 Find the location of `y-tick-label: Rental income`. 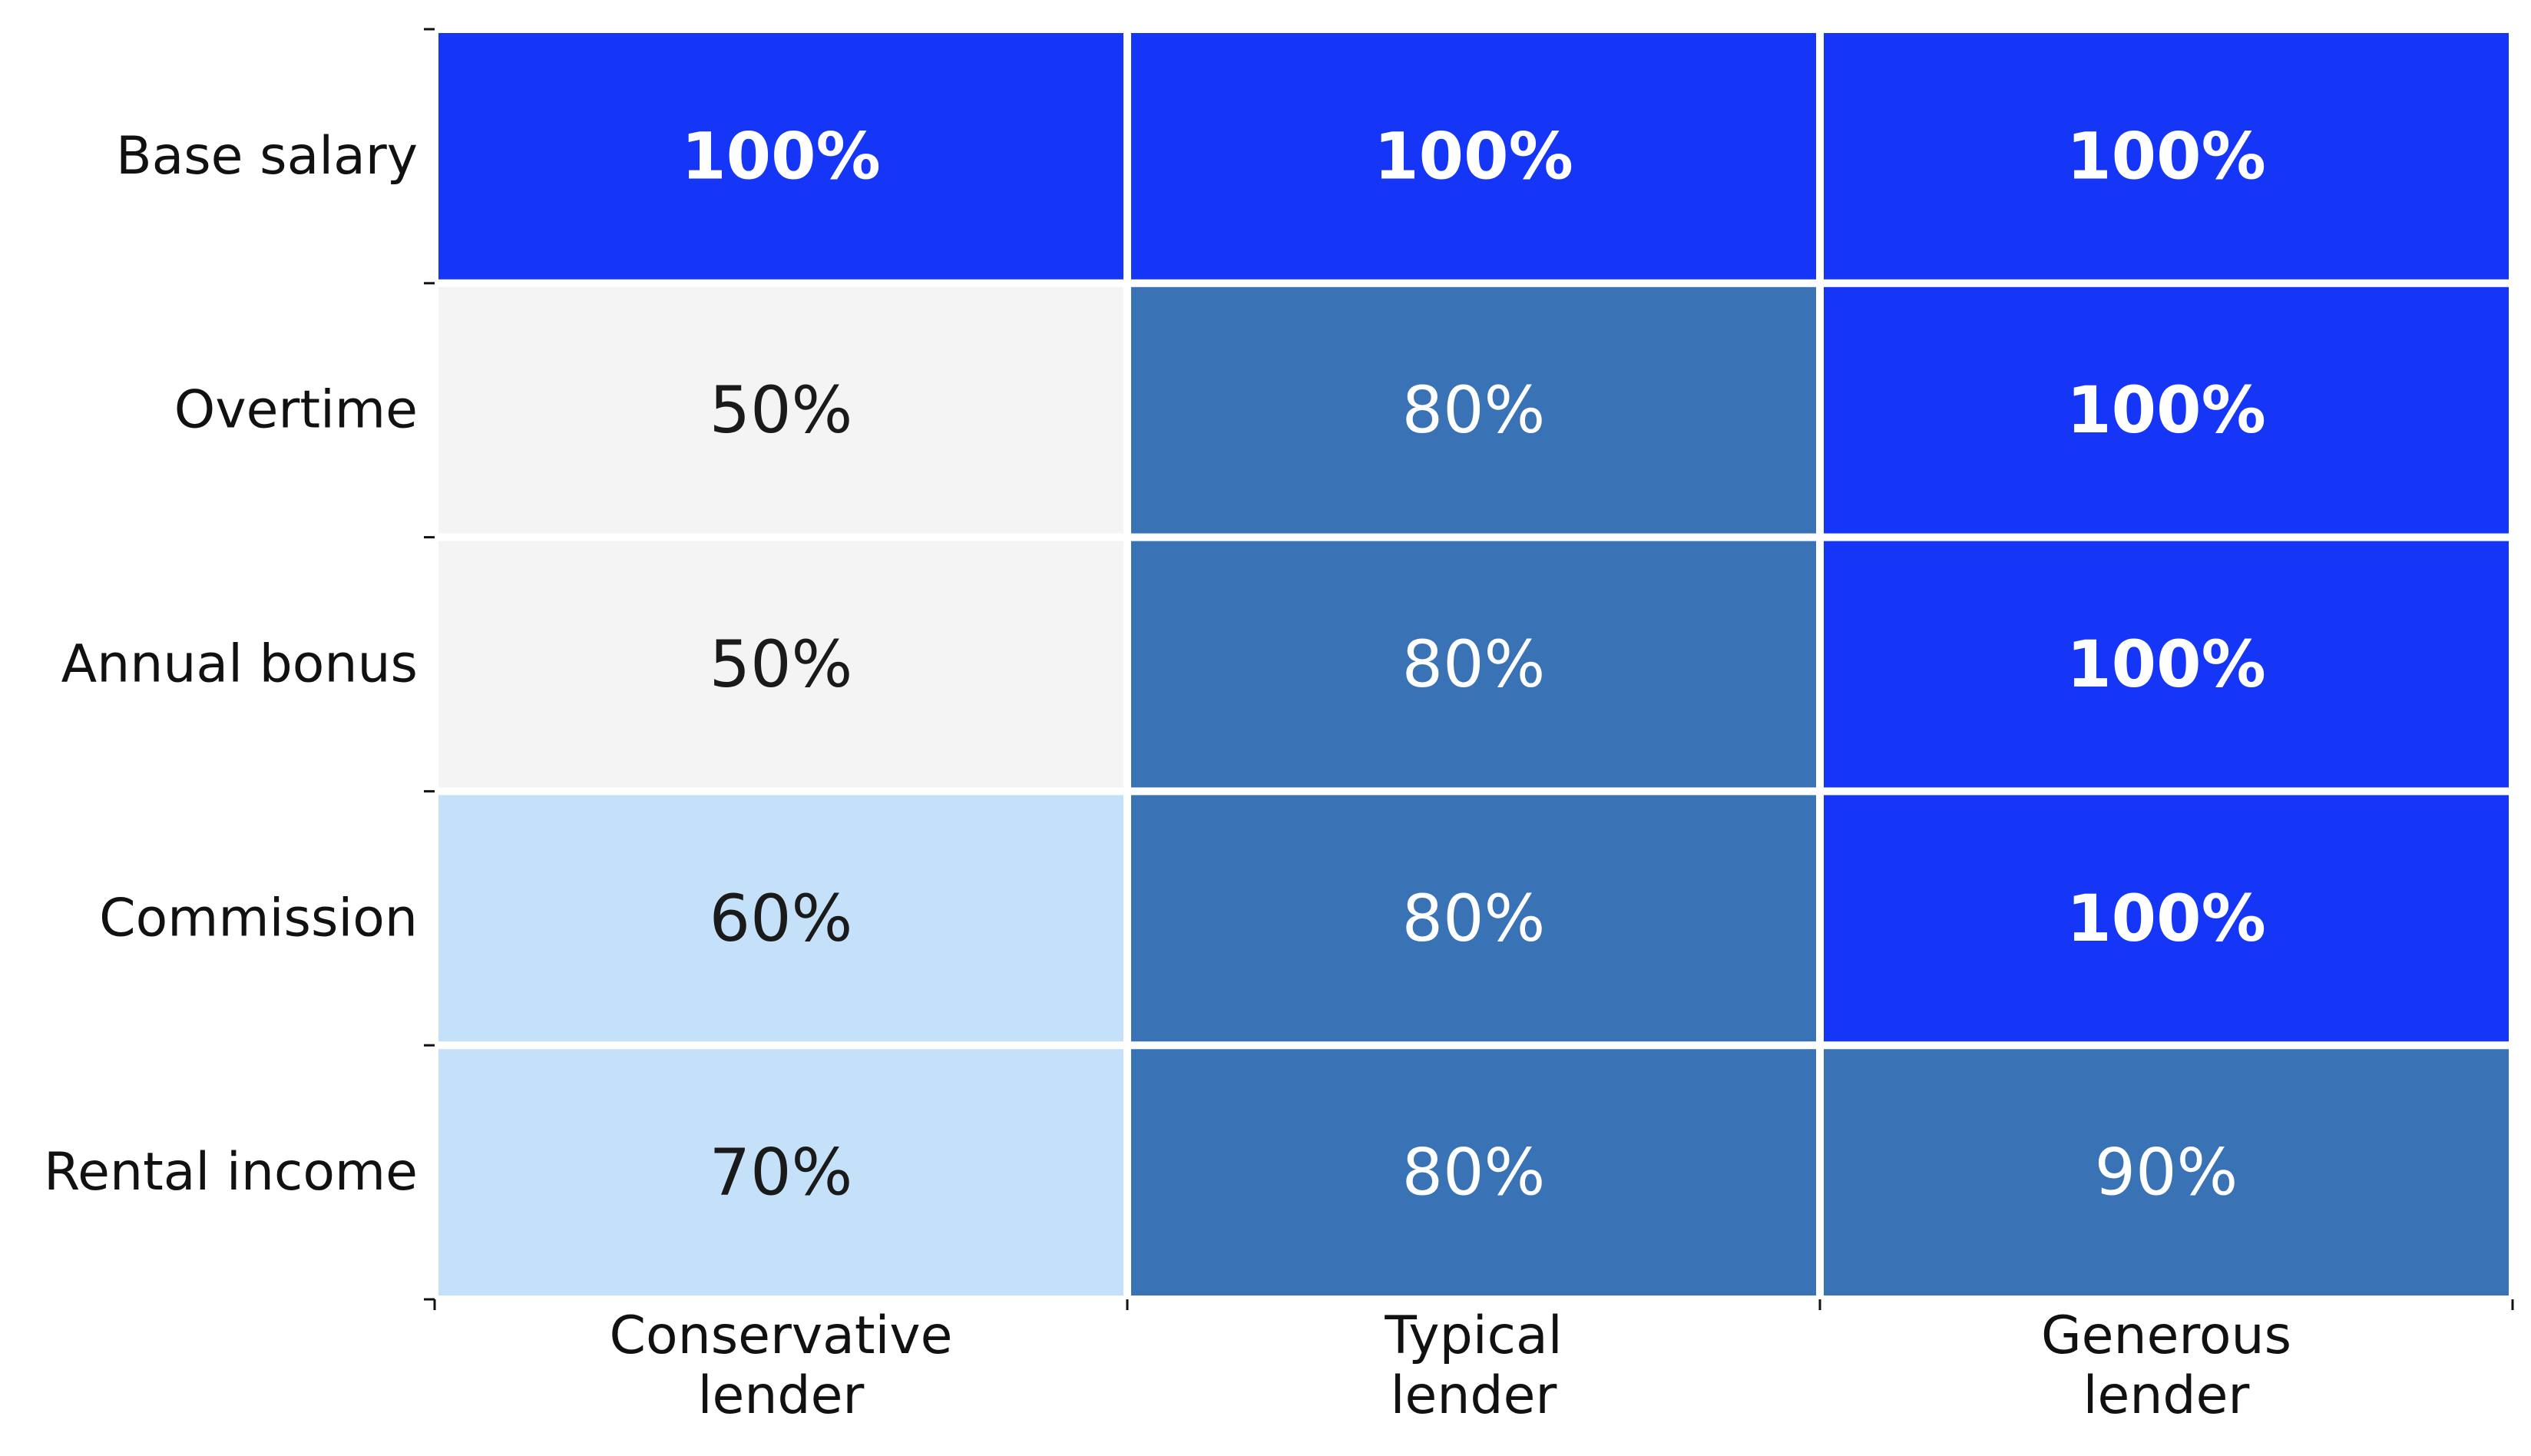

y-tick-label: Rental income is located at coordinates (231, 1172).